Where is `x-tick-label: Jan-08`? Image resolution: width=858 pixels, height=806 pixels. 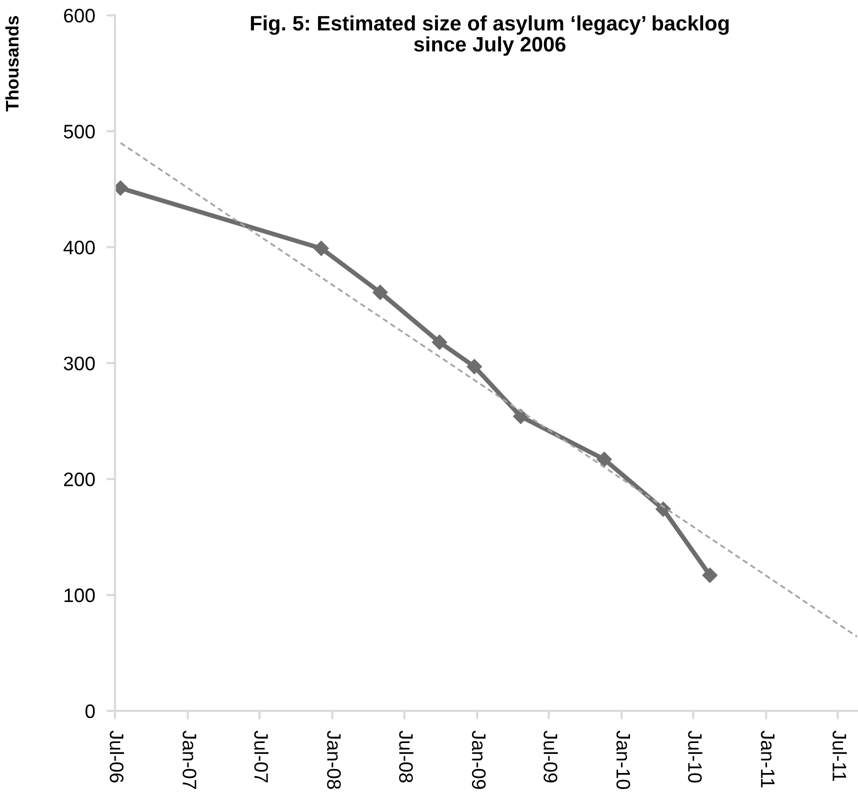
x-tick-label: Jan-08 is located at coordinates (334, 759).